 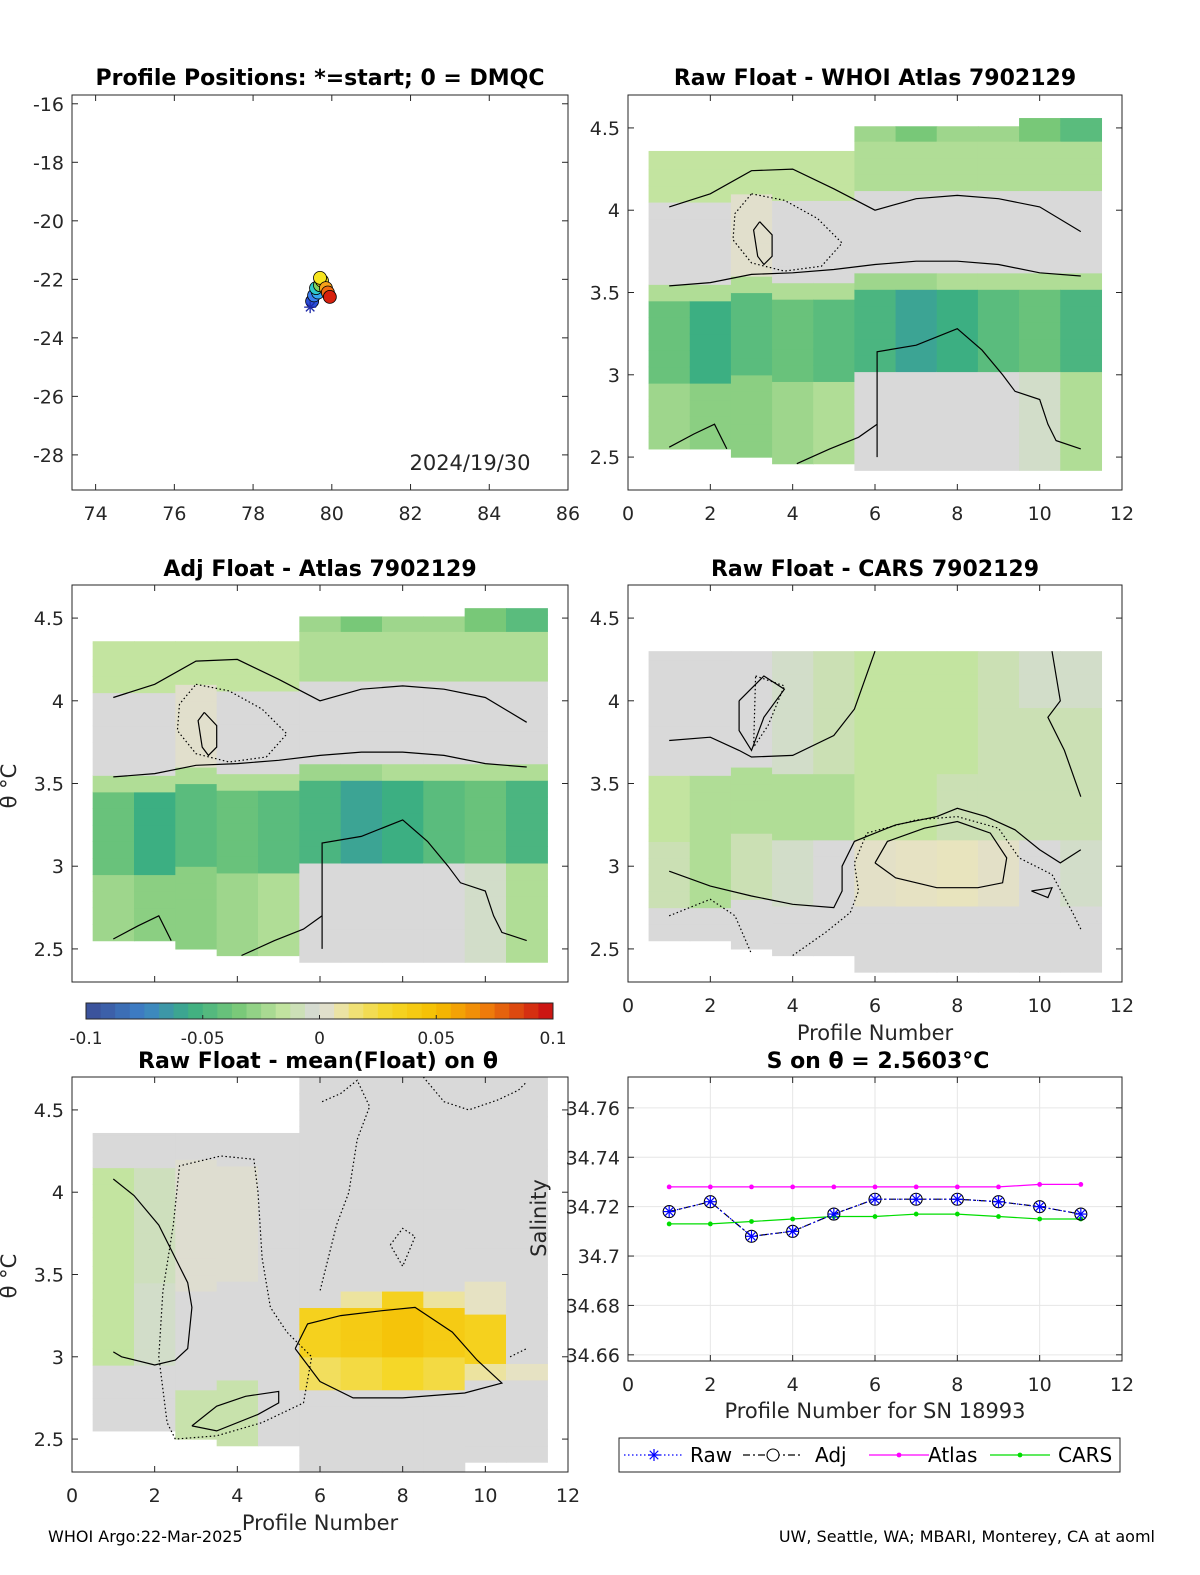 I want to click on contour-lines, so click(x=320, y=1258).